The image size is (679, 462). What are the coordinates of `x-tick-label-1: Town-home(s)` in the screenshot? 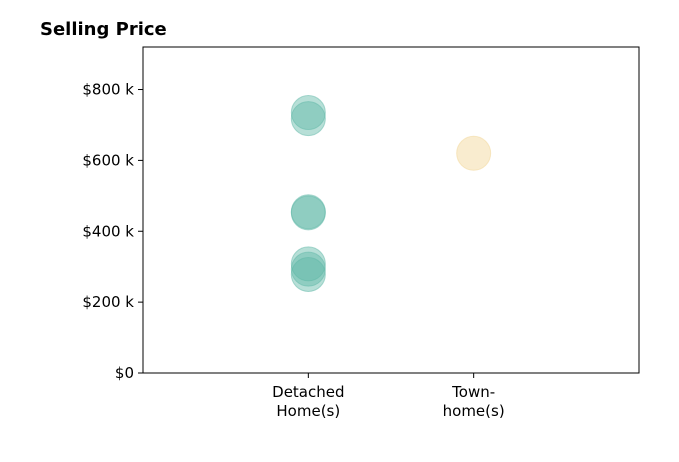 It's located at (474, 401).